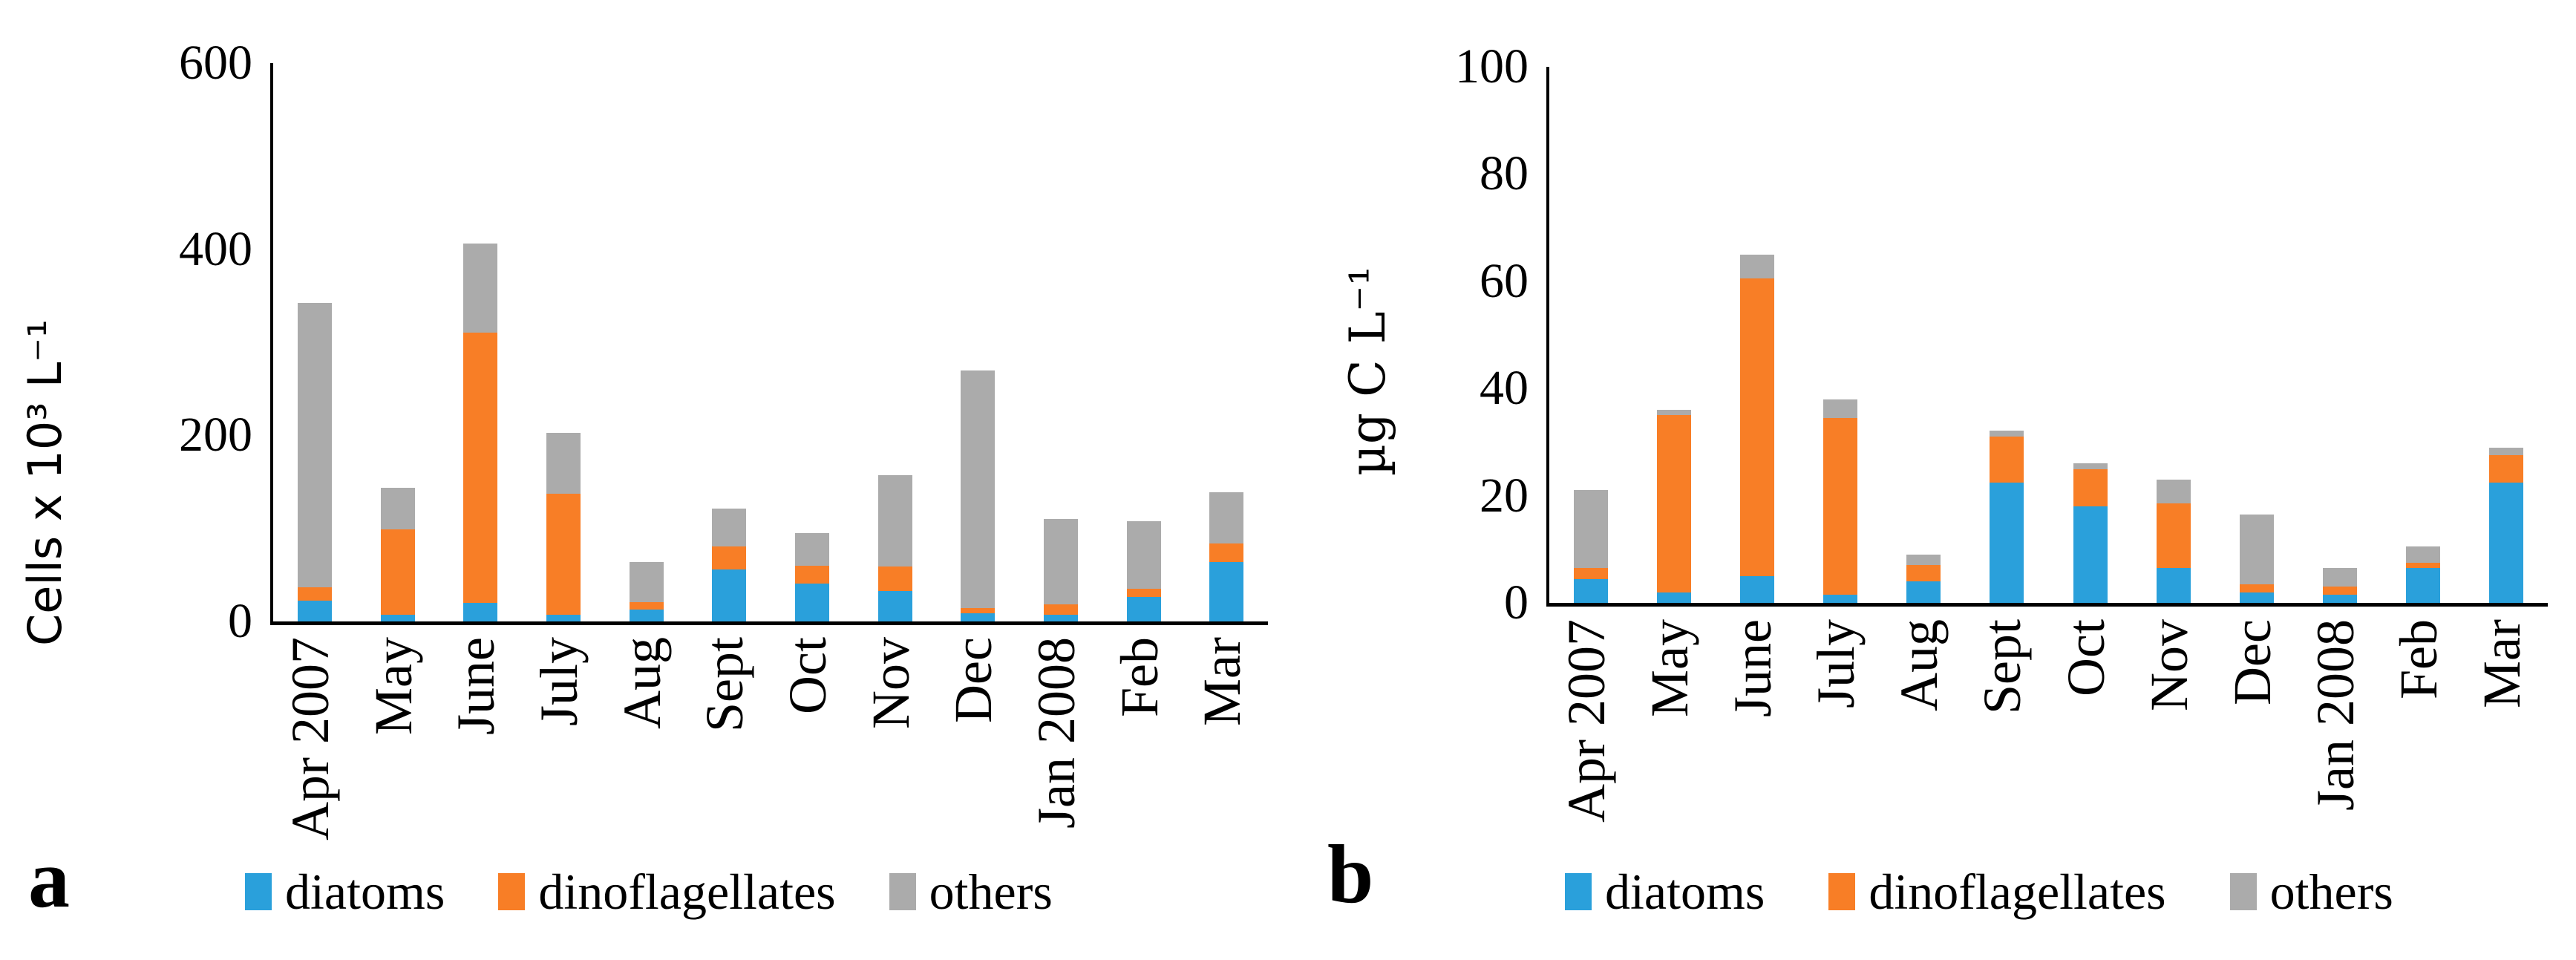  I want to click on legend-swatch-diatoms, so click(258, 891).